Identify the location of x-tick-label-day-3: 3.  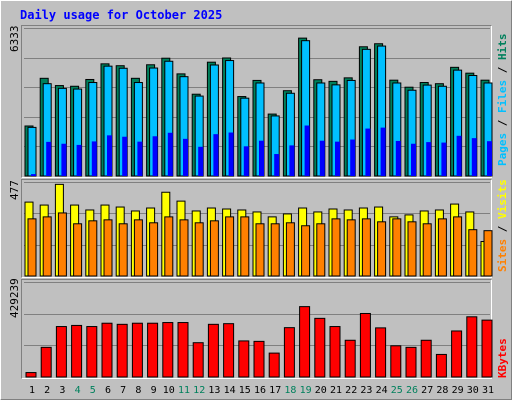
(62, 390).